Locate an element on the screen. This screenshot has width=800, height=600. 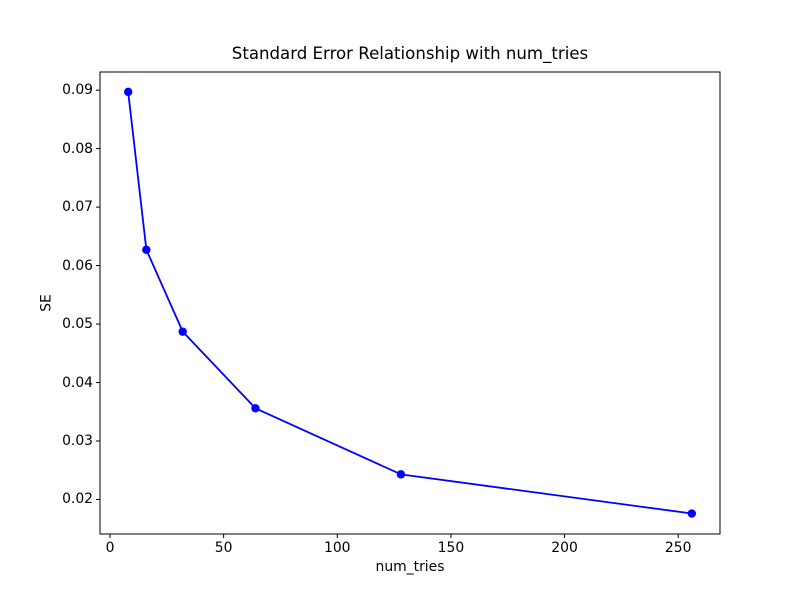
y-tick-label: 0.03 is located at coordinates (77, 441).